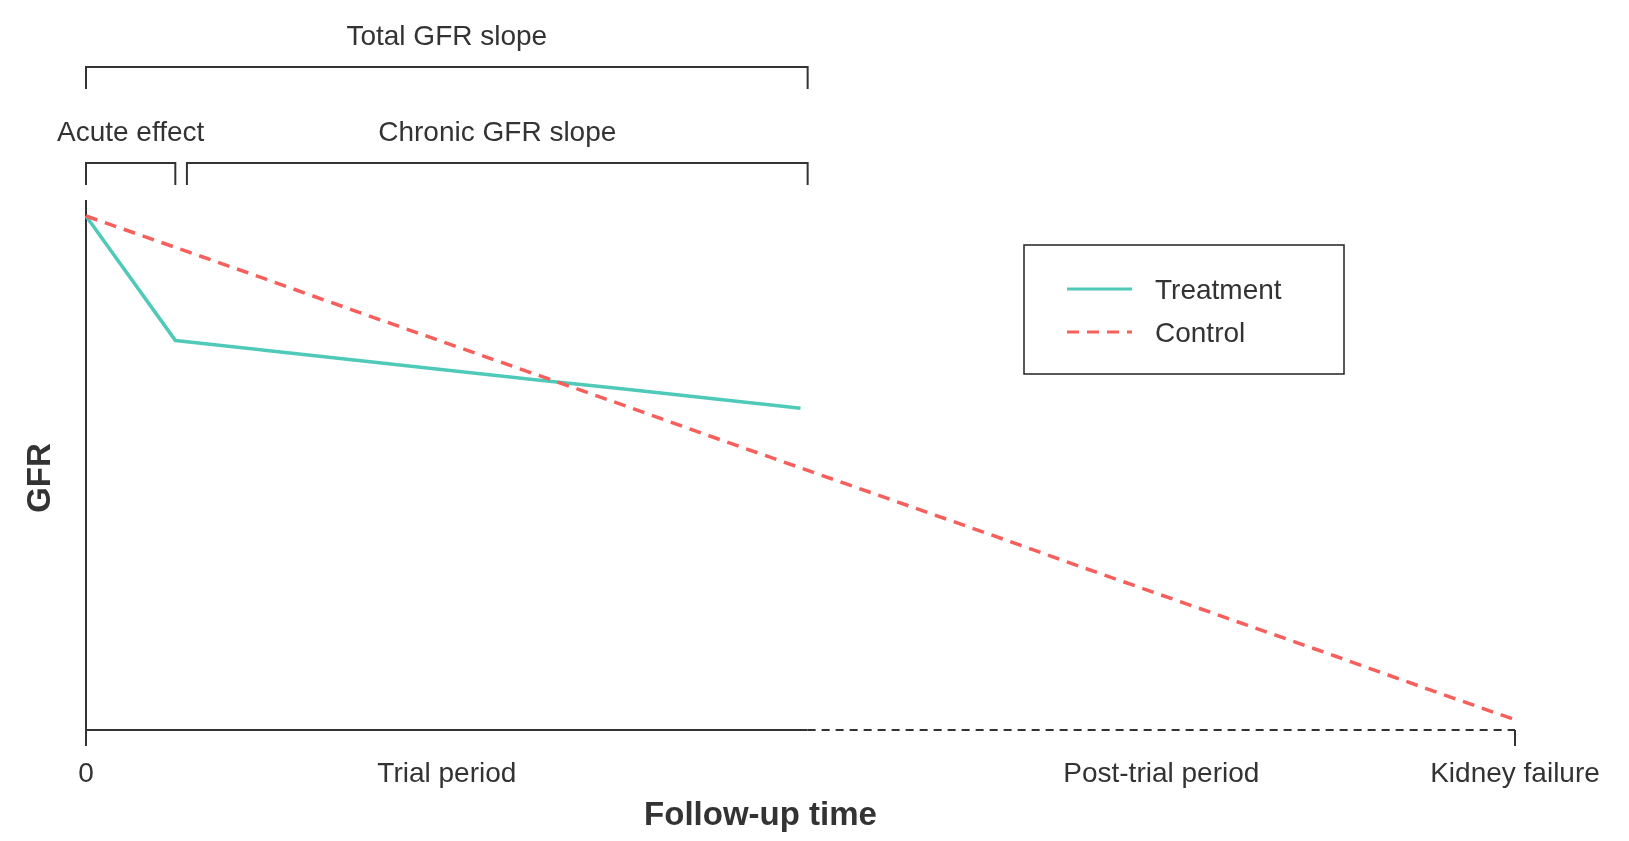 The height and width of the screenshot is (841, 1629). I want to click on legend-label: Treatment, so click(1218, 289).